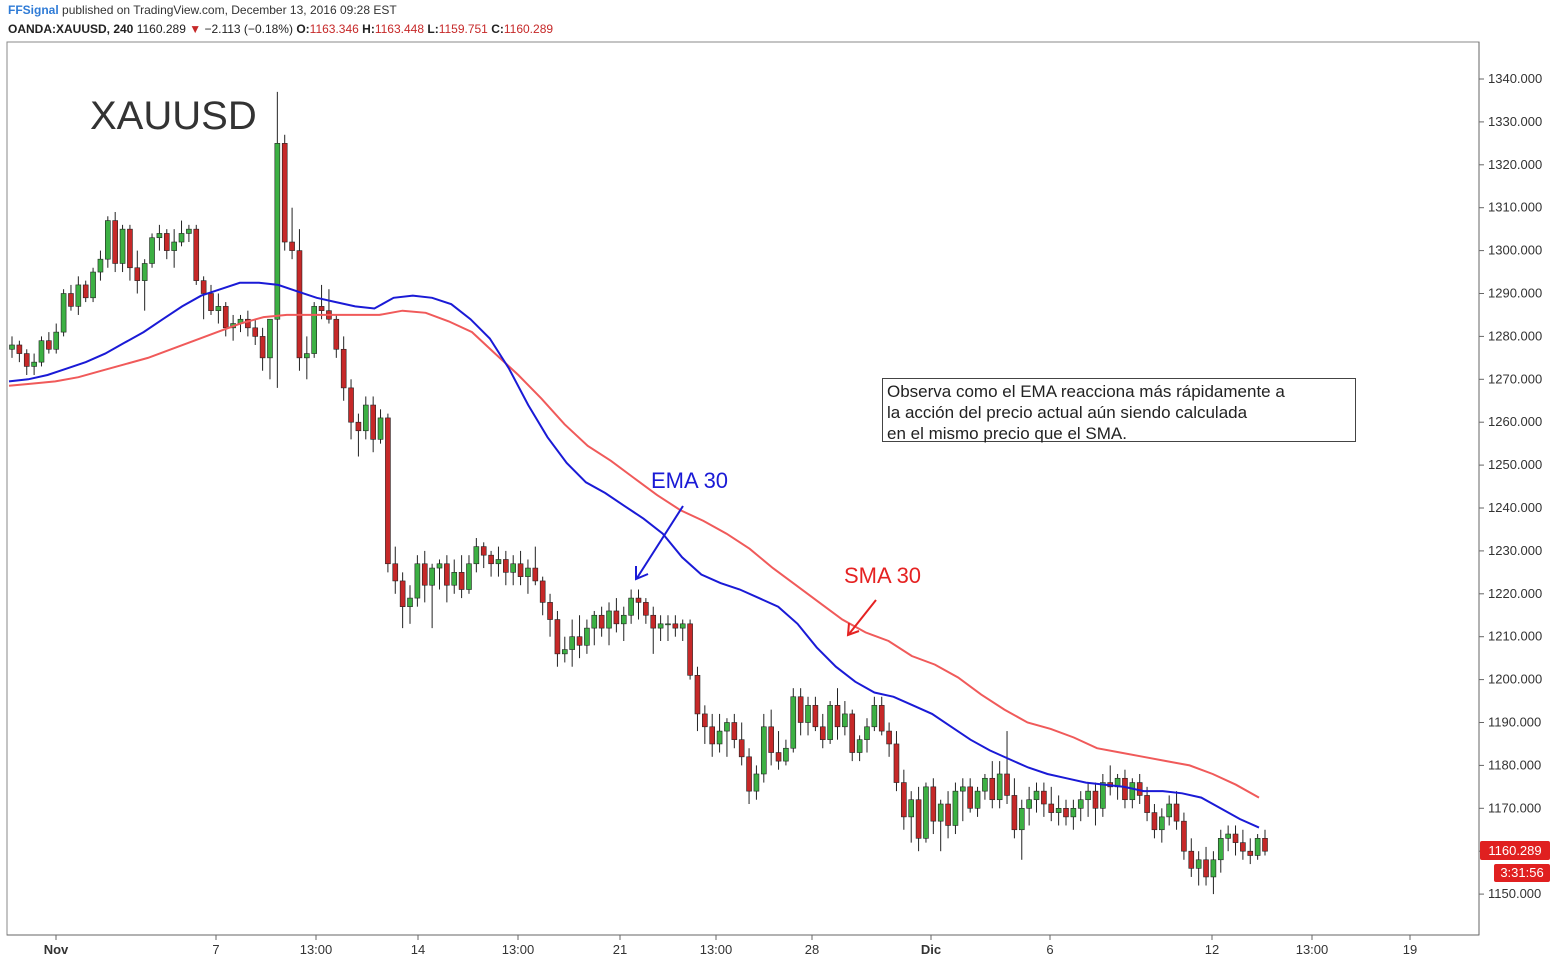  Describe the element at coordinates (195, 29) in the screenshot. I see `down-arrow-icon: ▼` at that location.